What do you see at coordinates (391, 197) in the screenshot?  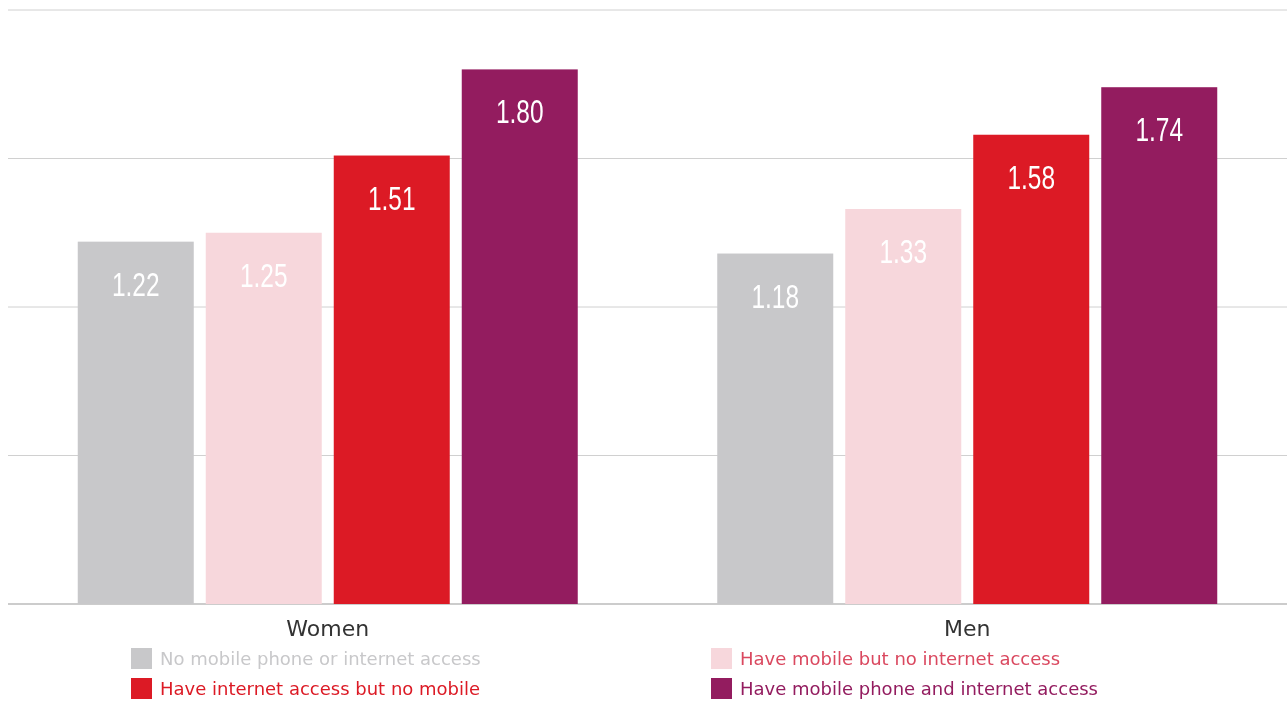 I see `data-label: 1.51` at bounding box center [391, 197].